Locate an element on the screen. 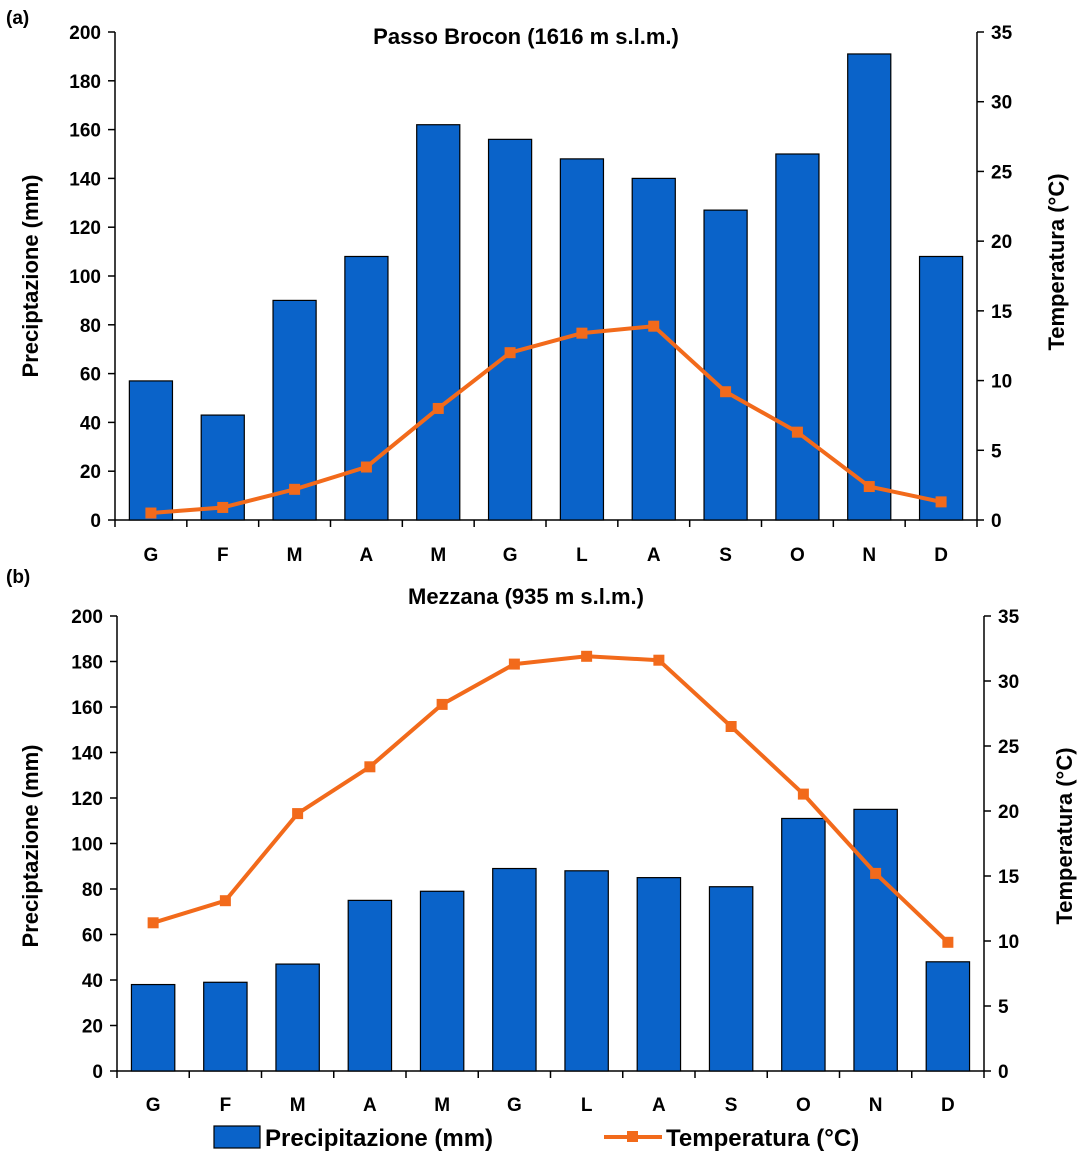 The image size is (1088, 1161). y2-tick-label: 20 is located at coordinates (1008, 812).